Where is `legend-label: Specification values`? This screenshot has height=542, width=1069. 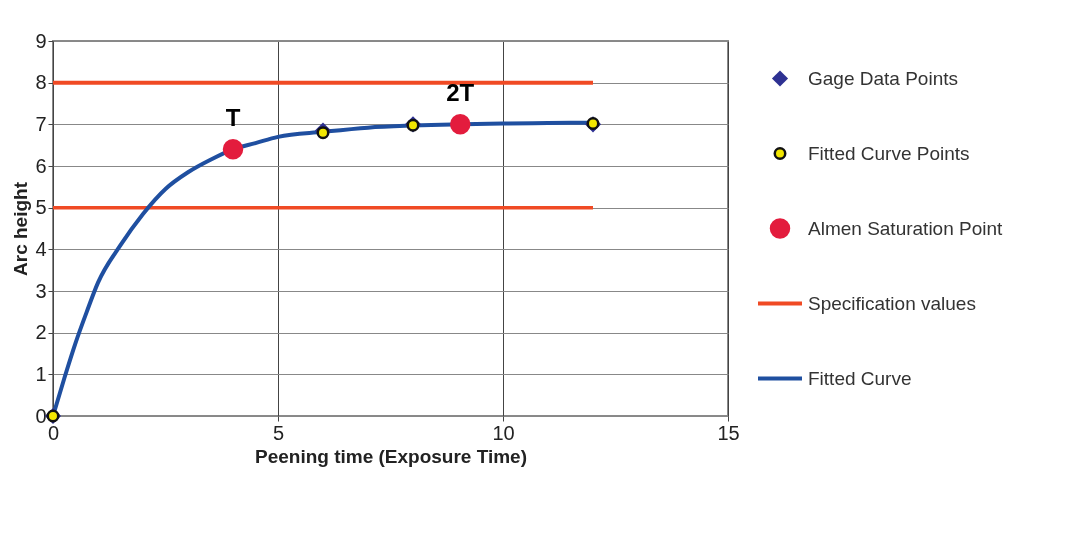
legend-label: Specification values is located at coordinates (892, 303).